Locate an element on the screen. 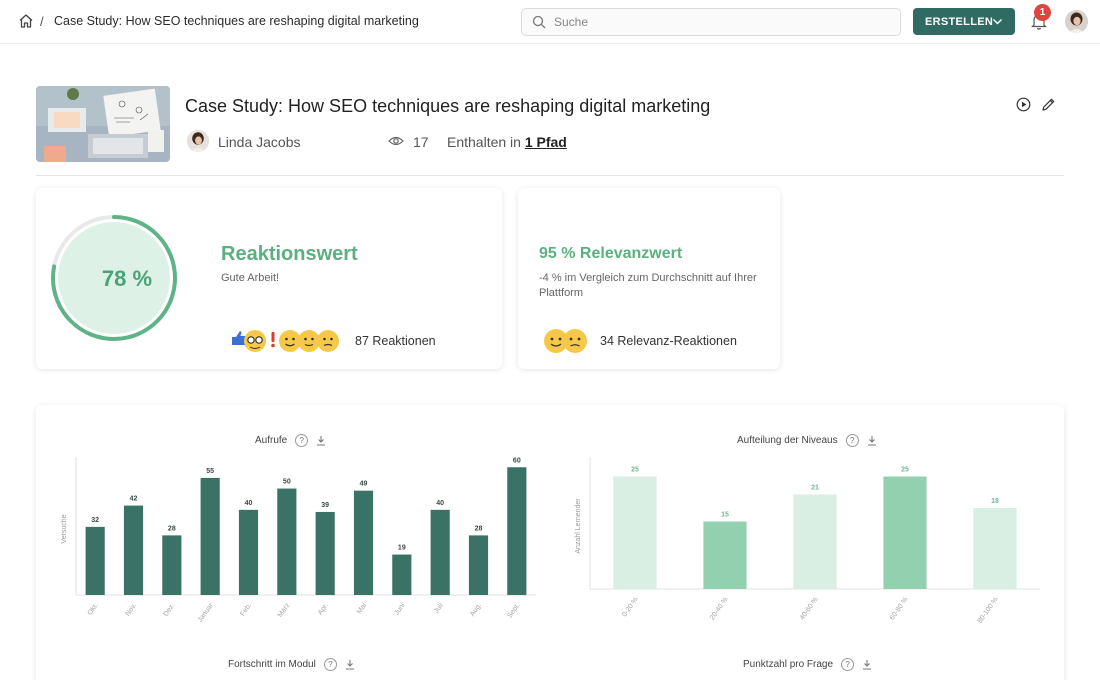 The width and height of the screenshot is (1100, 680). data-label-2: 15 is located at coordinates (725, 515).